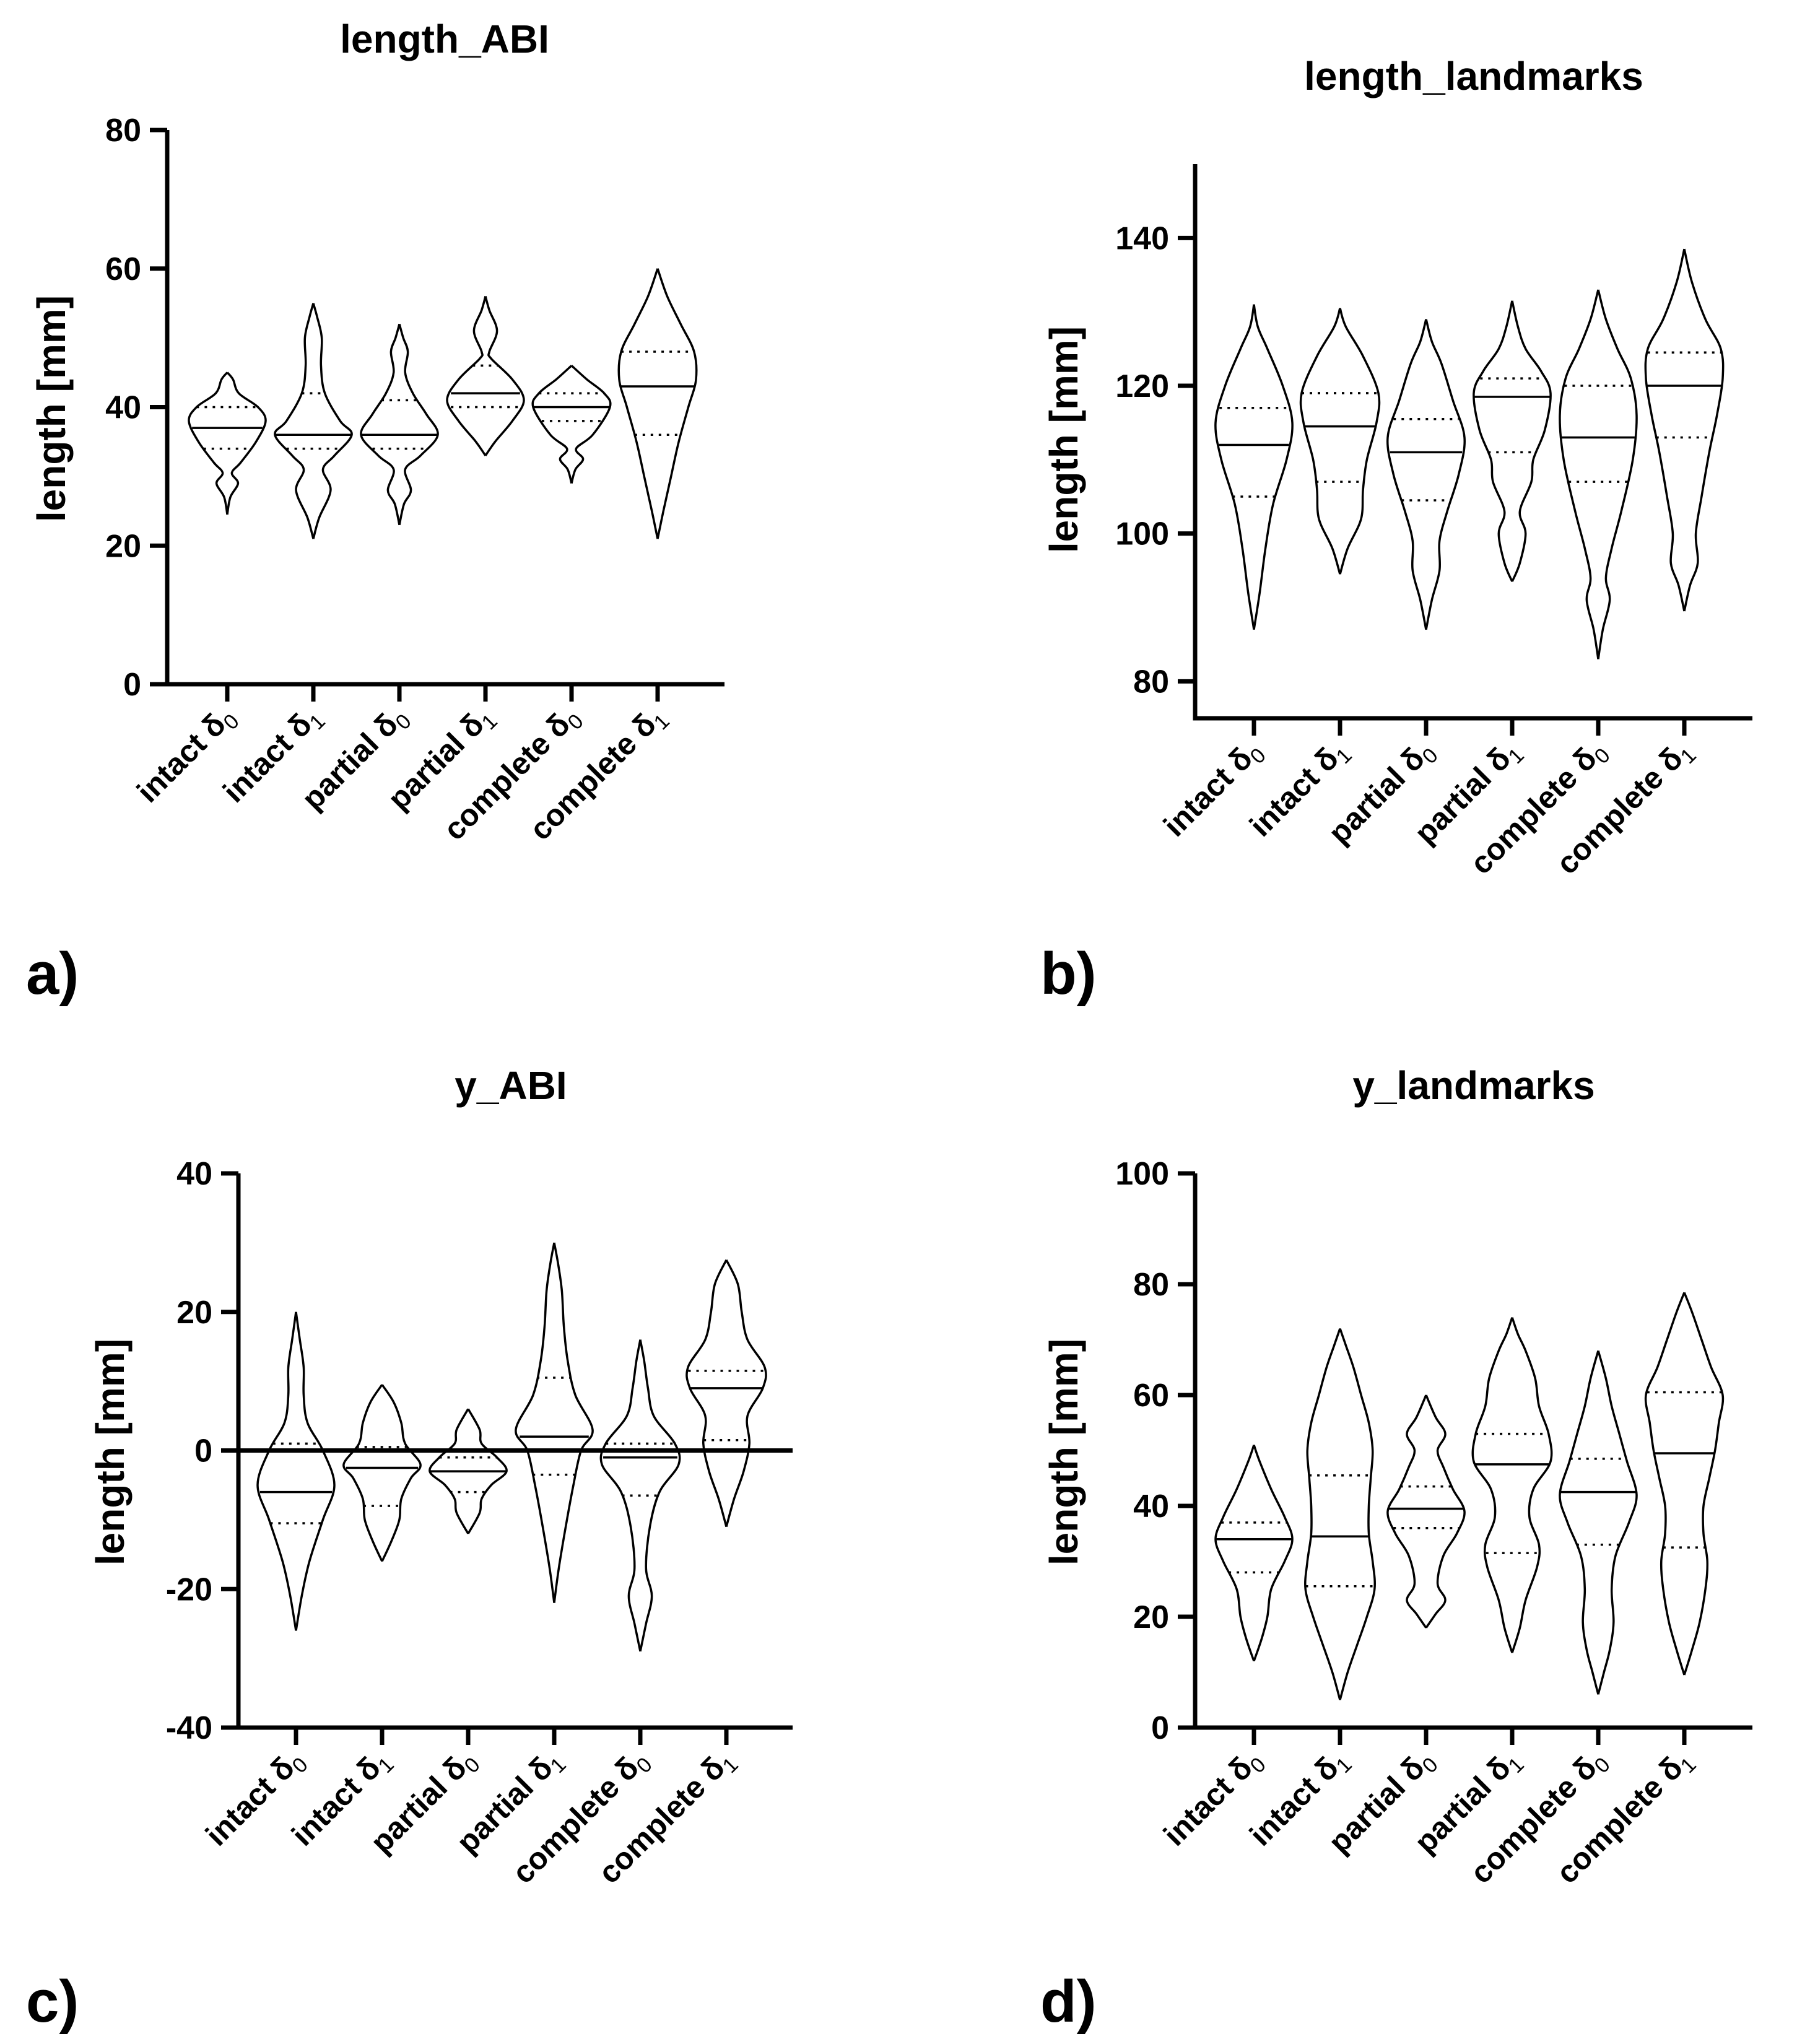 Image resolution: width=1797 pixels, height=2044 pixels. What do you see at coordinates (444, 39) in the screenshot?
I see `chart-title: length_ABI` at bounding box center [444, 39].